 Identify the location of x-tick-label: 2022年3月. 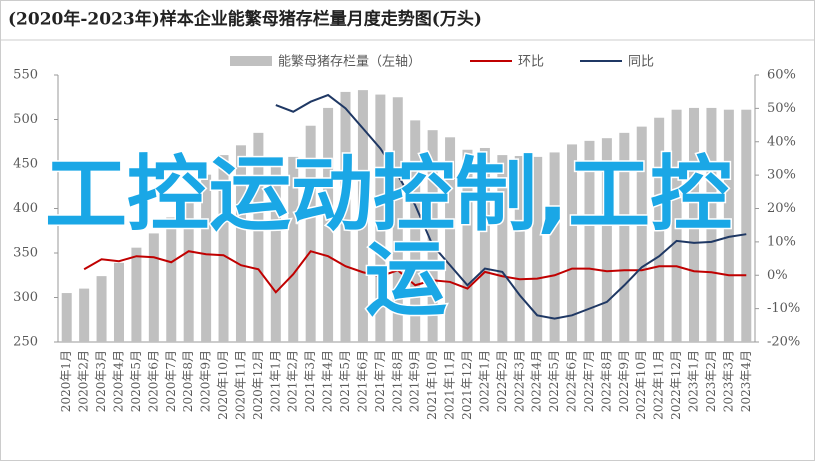
(519, 381).